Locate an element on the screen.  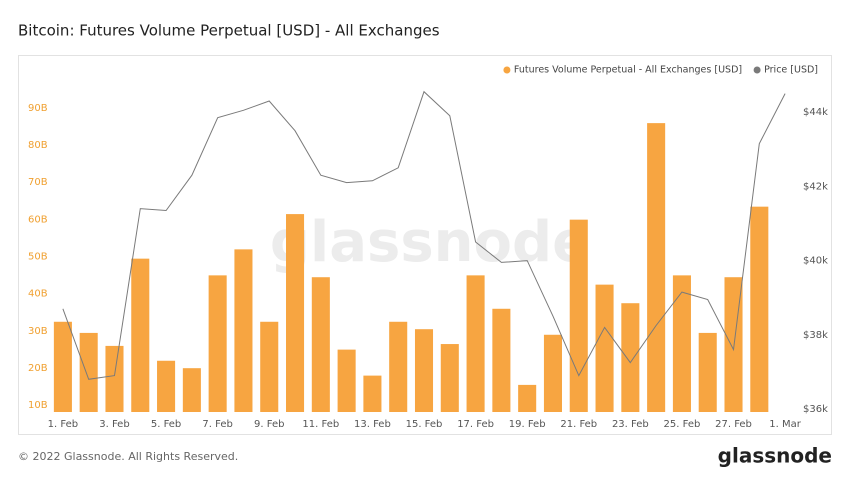
y-tick-label: 30B is located at coordinates (38, 331).